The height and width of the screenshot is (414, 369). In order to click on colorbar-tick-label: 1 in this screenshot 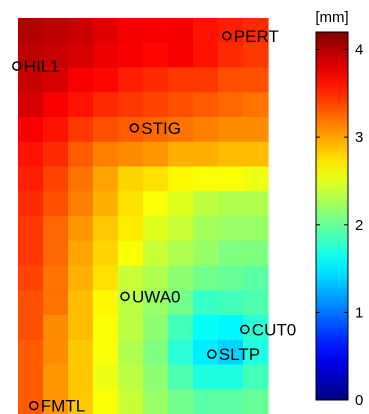, I will do `click(359, 312)`.